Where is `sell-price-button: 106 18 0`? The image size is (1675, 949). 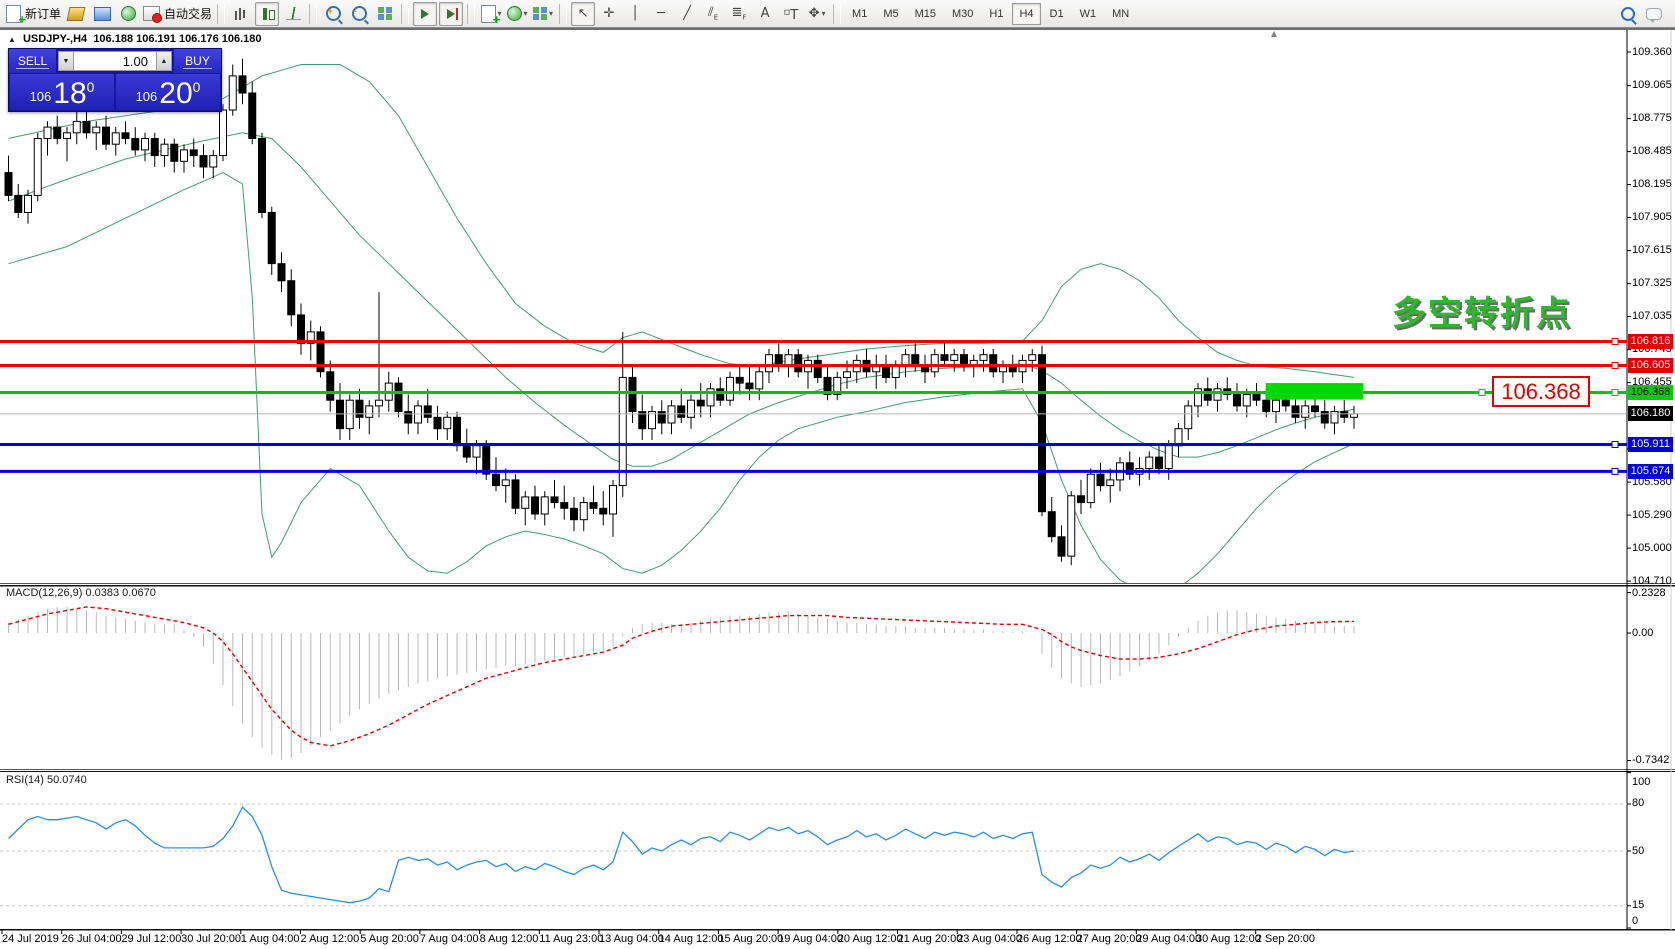
sell-price-button: 106 18 0 is located at coordinates (62, 92).